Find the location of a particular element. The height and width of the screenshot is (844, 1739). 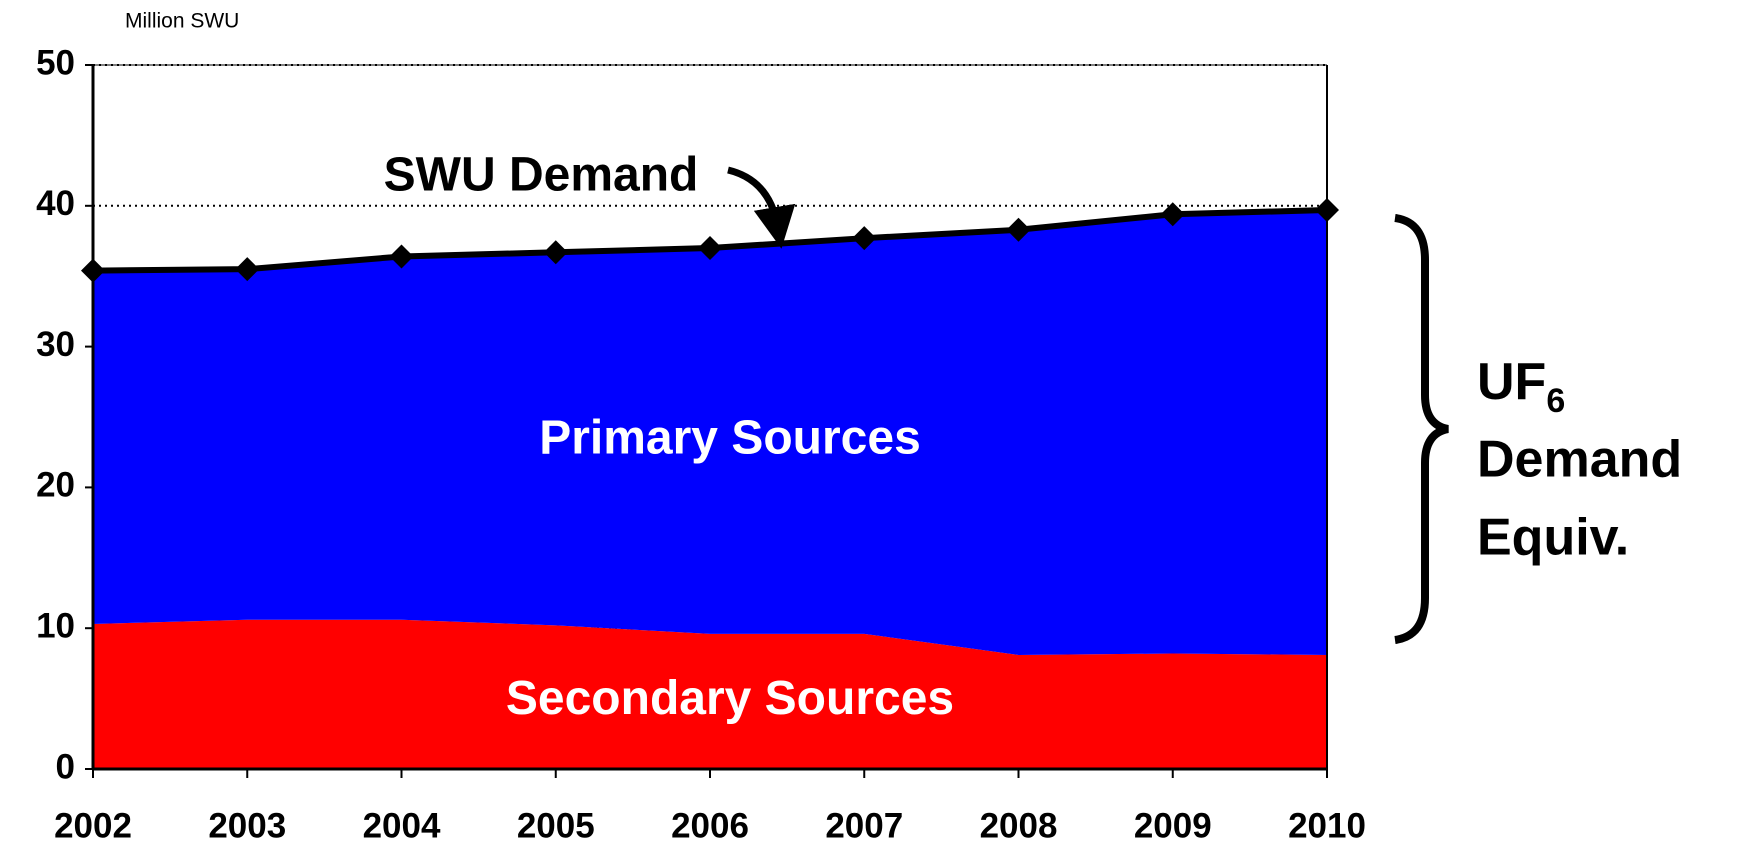

y-tick-label: 20 is located at coordinates (55, 485).